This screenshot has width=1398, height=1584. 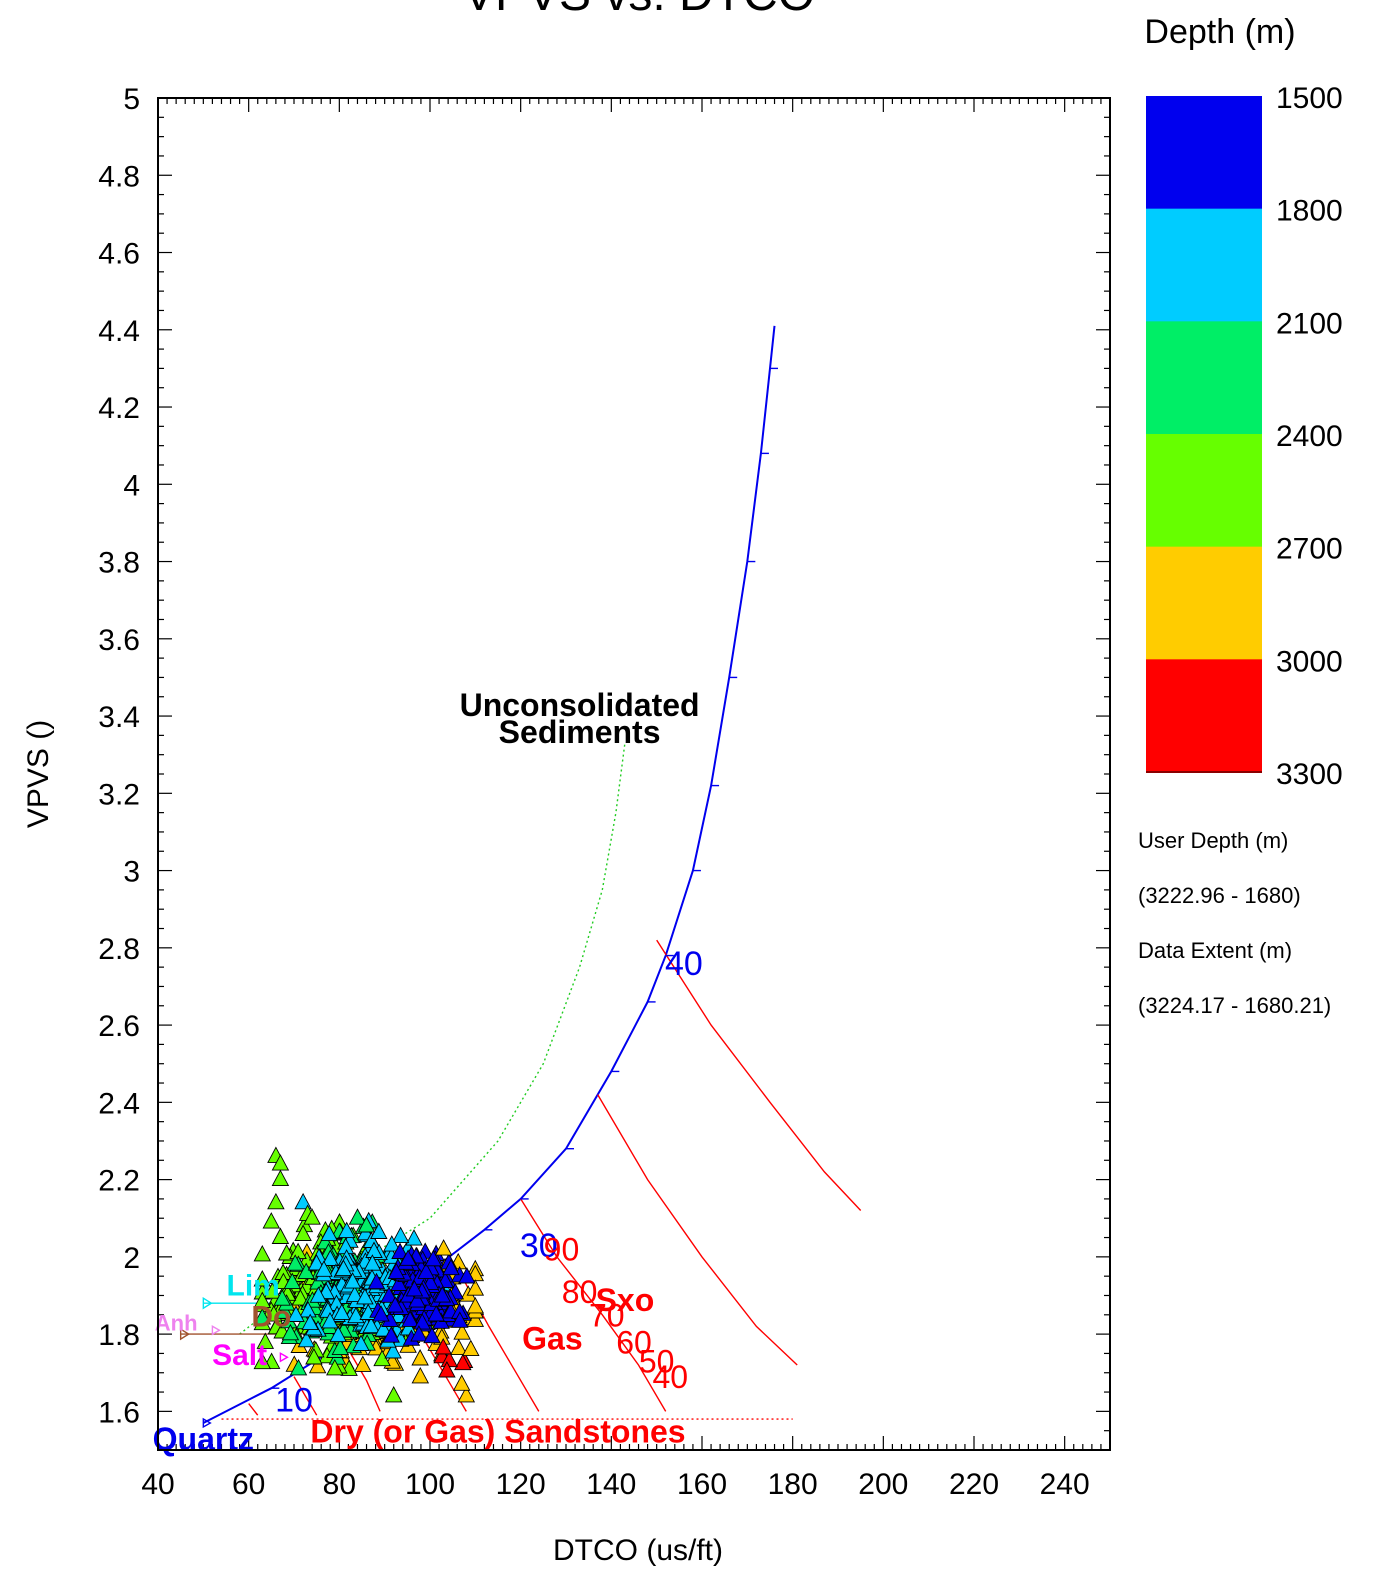 What do you see at coordinates (883, 1484) in the screenshot?
I see `x-tick-label: 200` at bounding box center [883, 1484].